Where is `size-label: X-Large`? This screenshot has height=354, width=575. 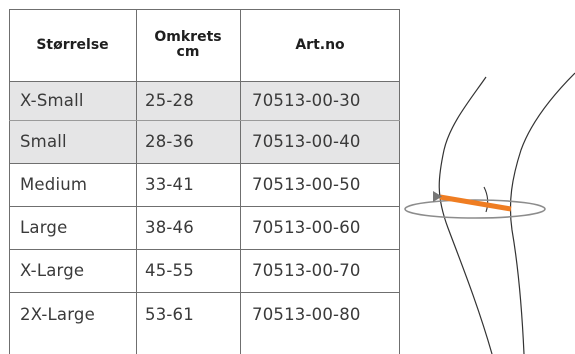
size-label: X-Large is located at coordinates (52, 270).